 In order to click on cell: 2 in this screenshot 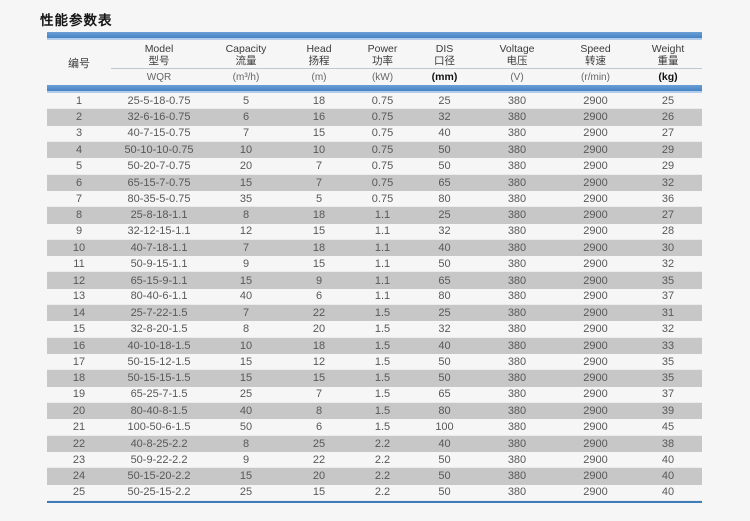, I will do `click(79, 117)`.